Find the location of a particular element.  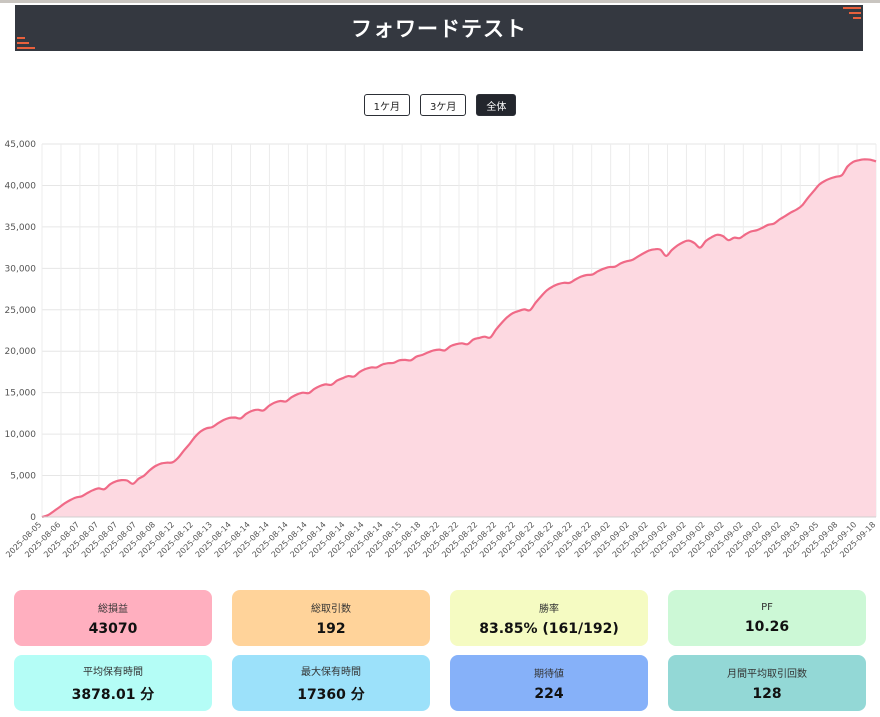

stat-label: 総取引数 is located at coordinates (331, 609).